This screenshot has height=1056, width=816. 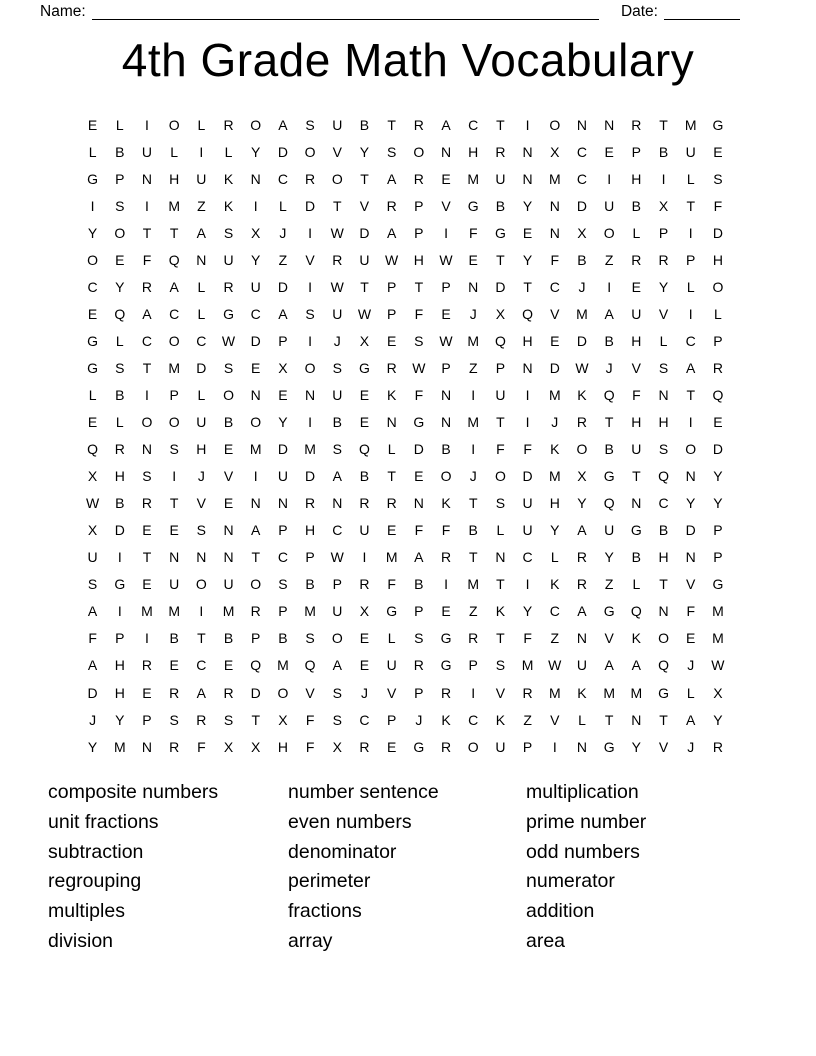 I want to click on page-title: 4th Grade Math Vocabulary, so click(x=408, y=60).